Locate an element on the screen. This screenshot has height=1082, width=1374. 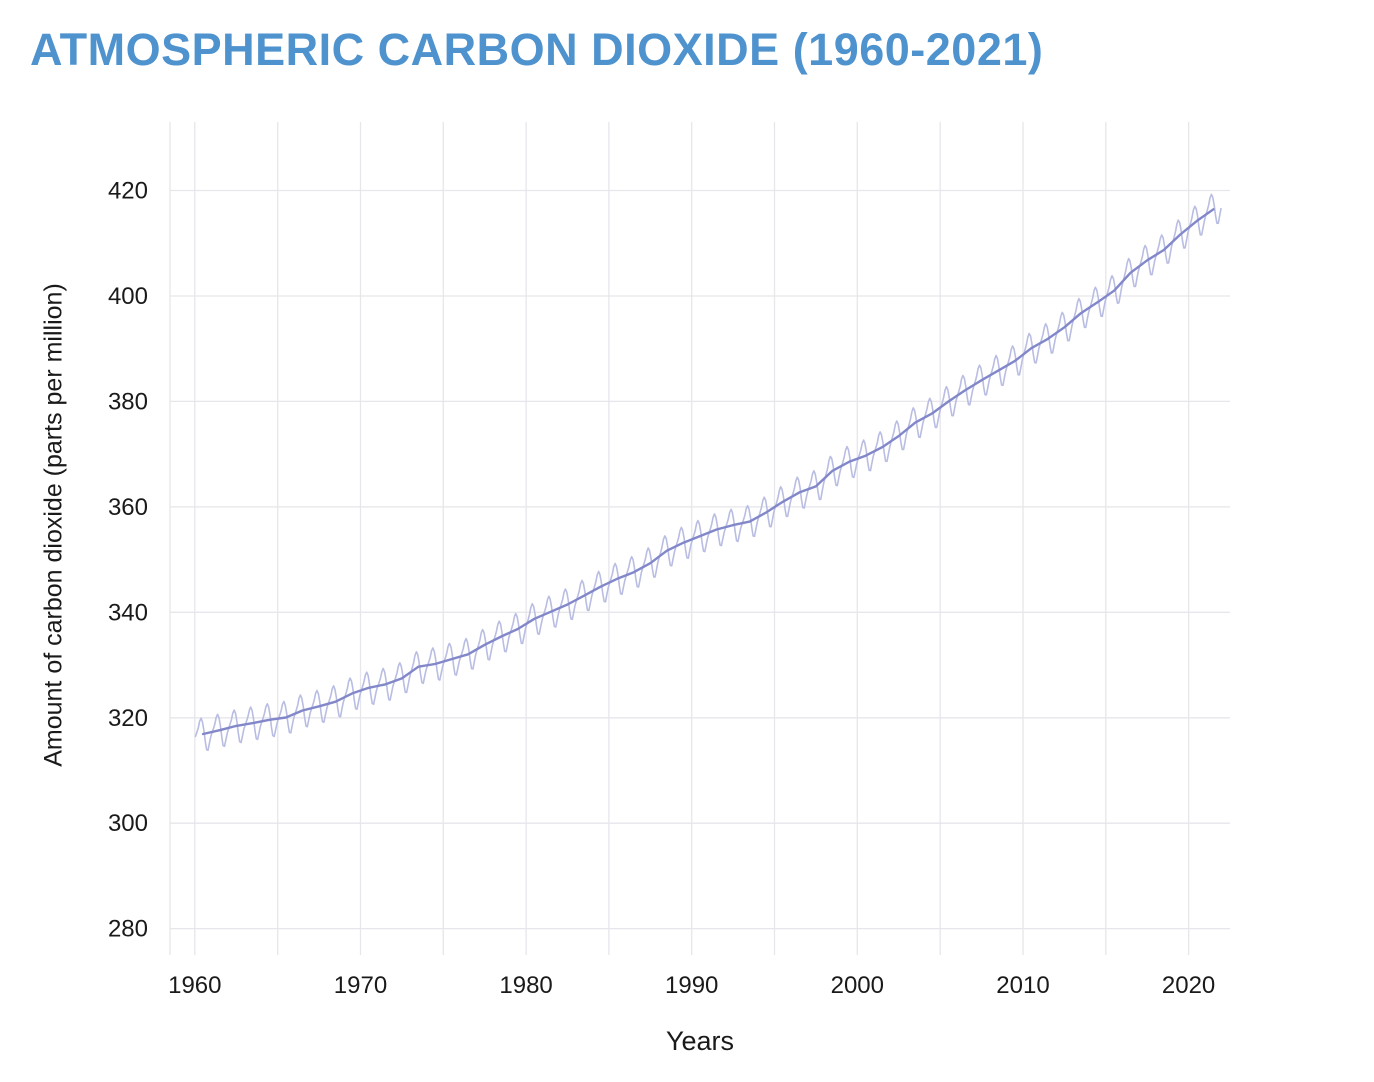
y-tick-label: 300 is located at coordinates (128, 823).